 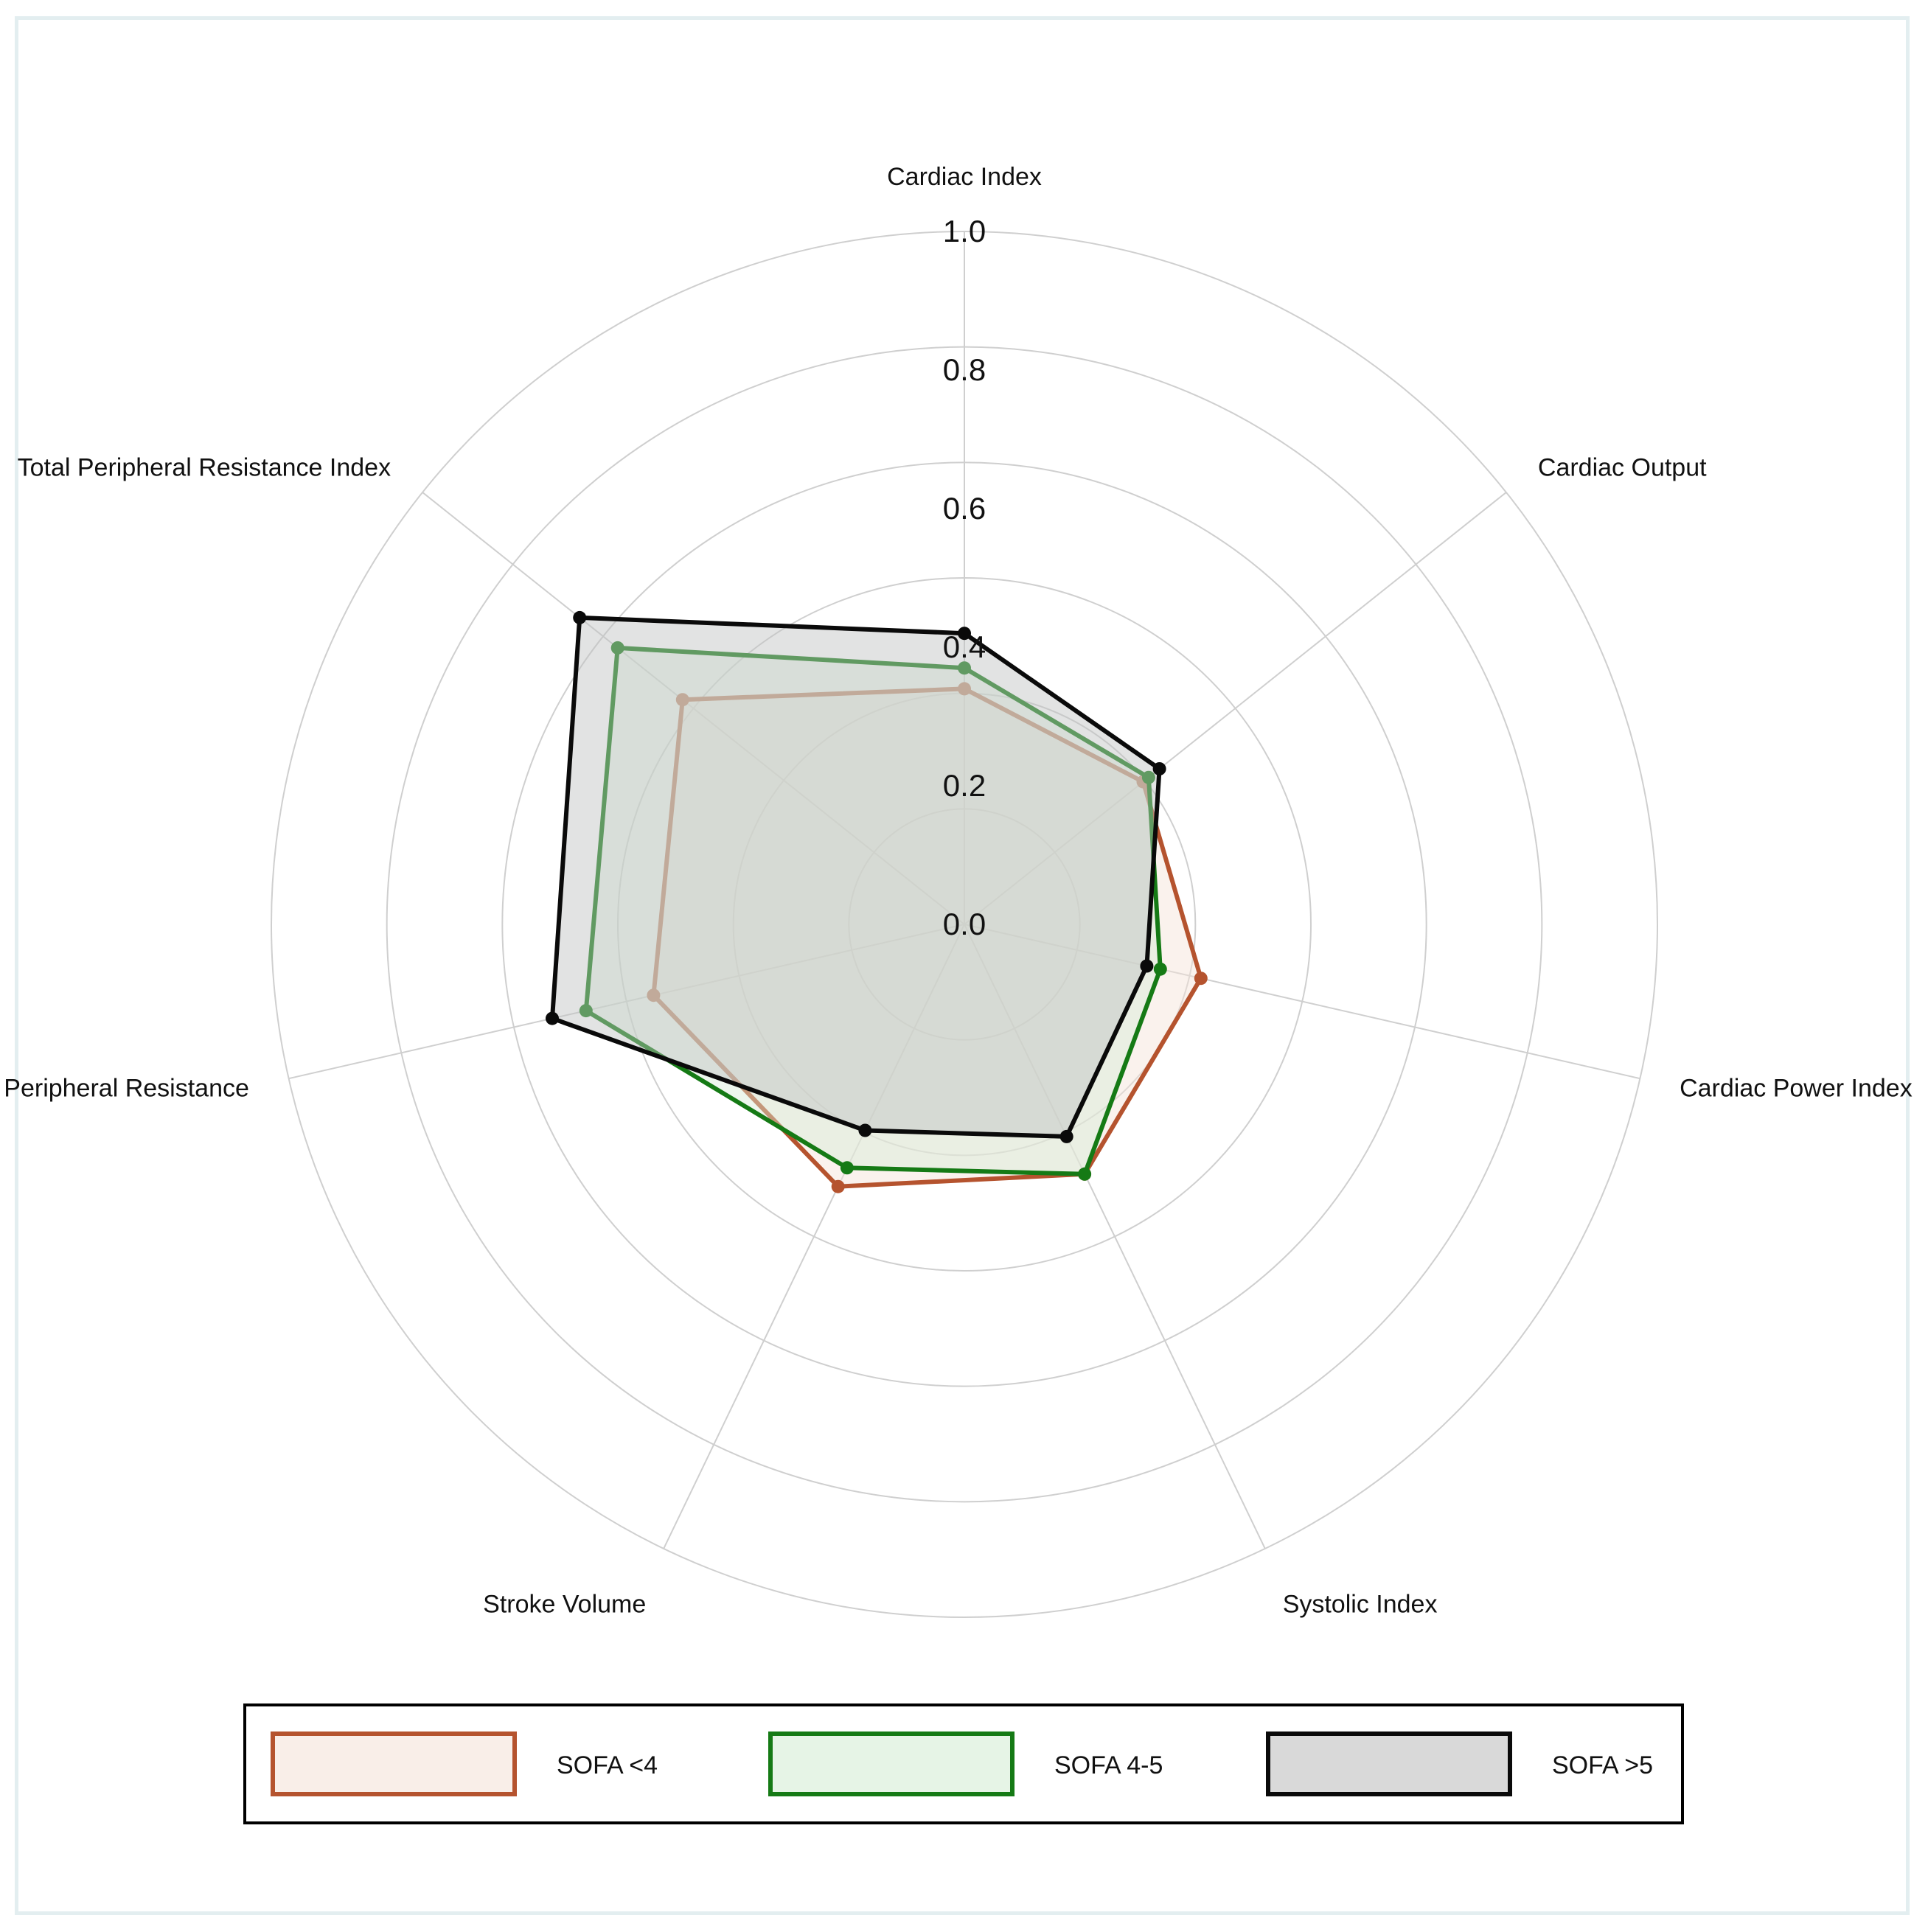 I want to click on radial-tick-label: 0.6, so click(x=964, y=508).